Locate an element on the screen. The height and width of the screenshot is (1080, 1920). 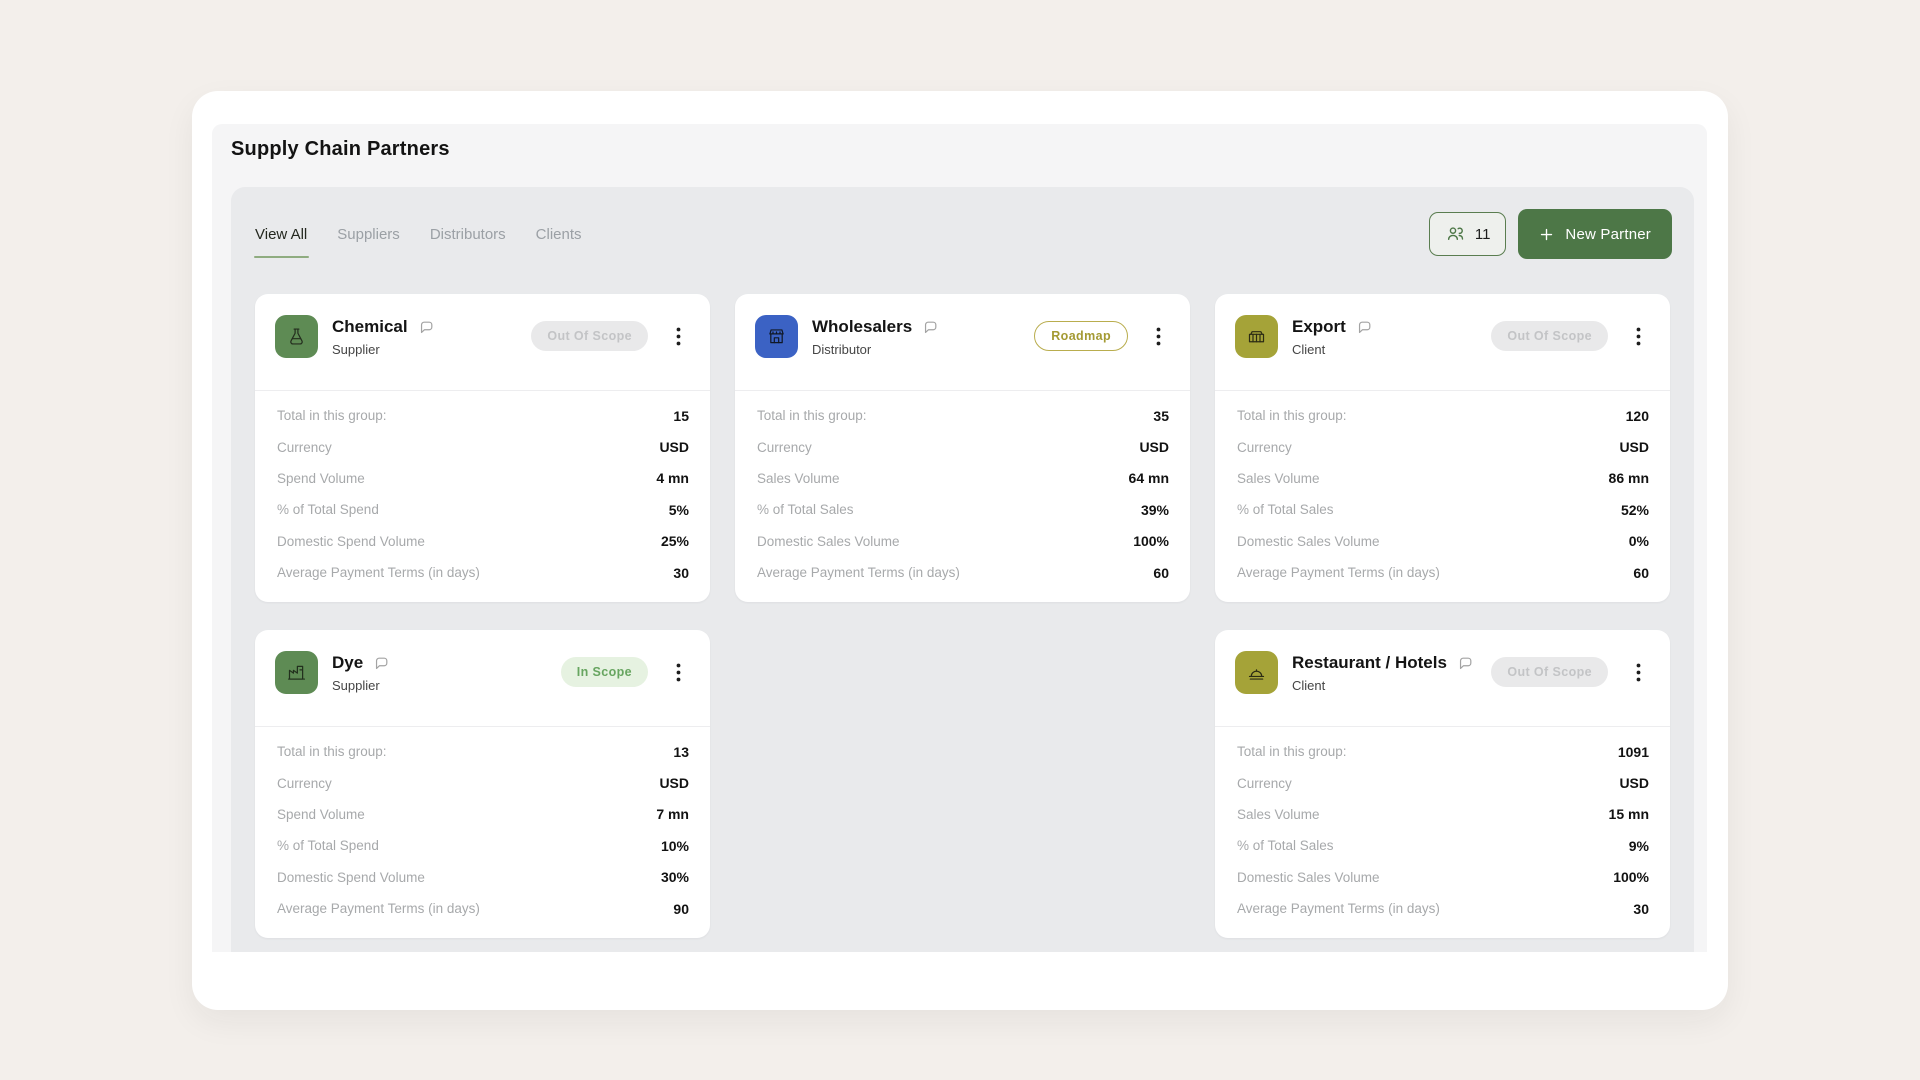
partner-type: Supplier is located at coordinates (356, 349).